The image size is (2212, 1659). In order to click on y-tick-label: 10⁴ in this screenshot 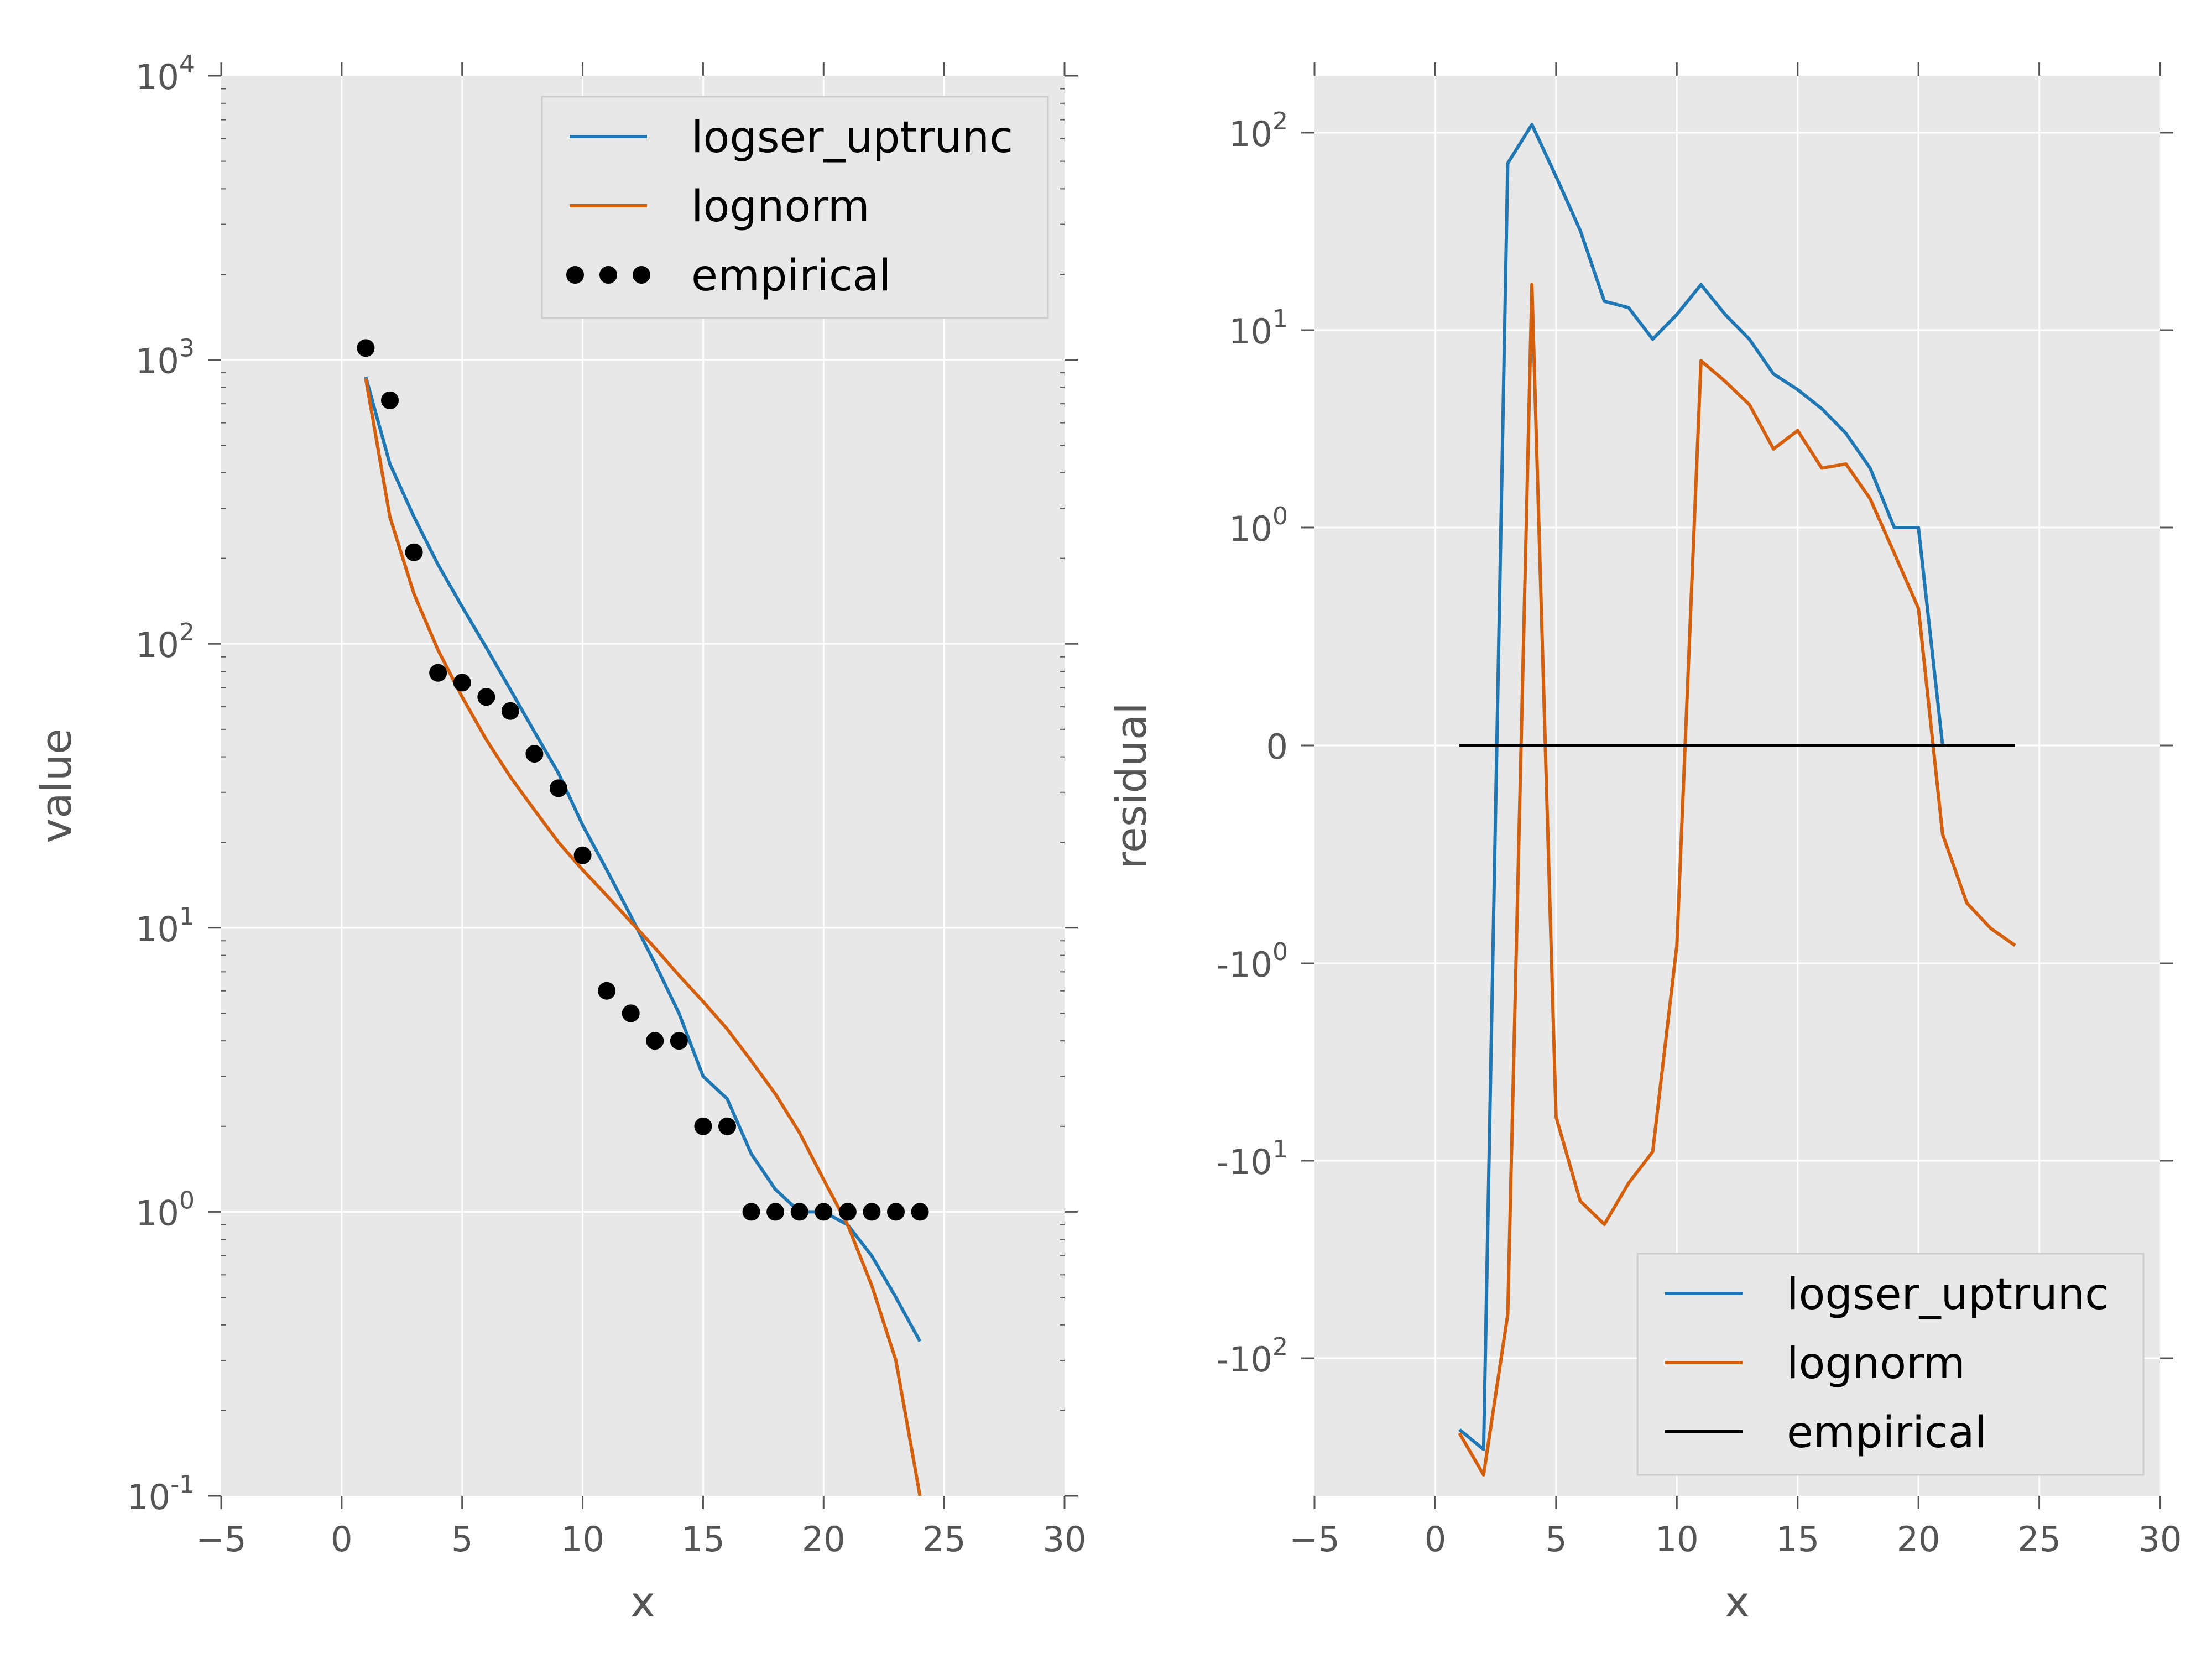, I will do `click(165, 73)`.